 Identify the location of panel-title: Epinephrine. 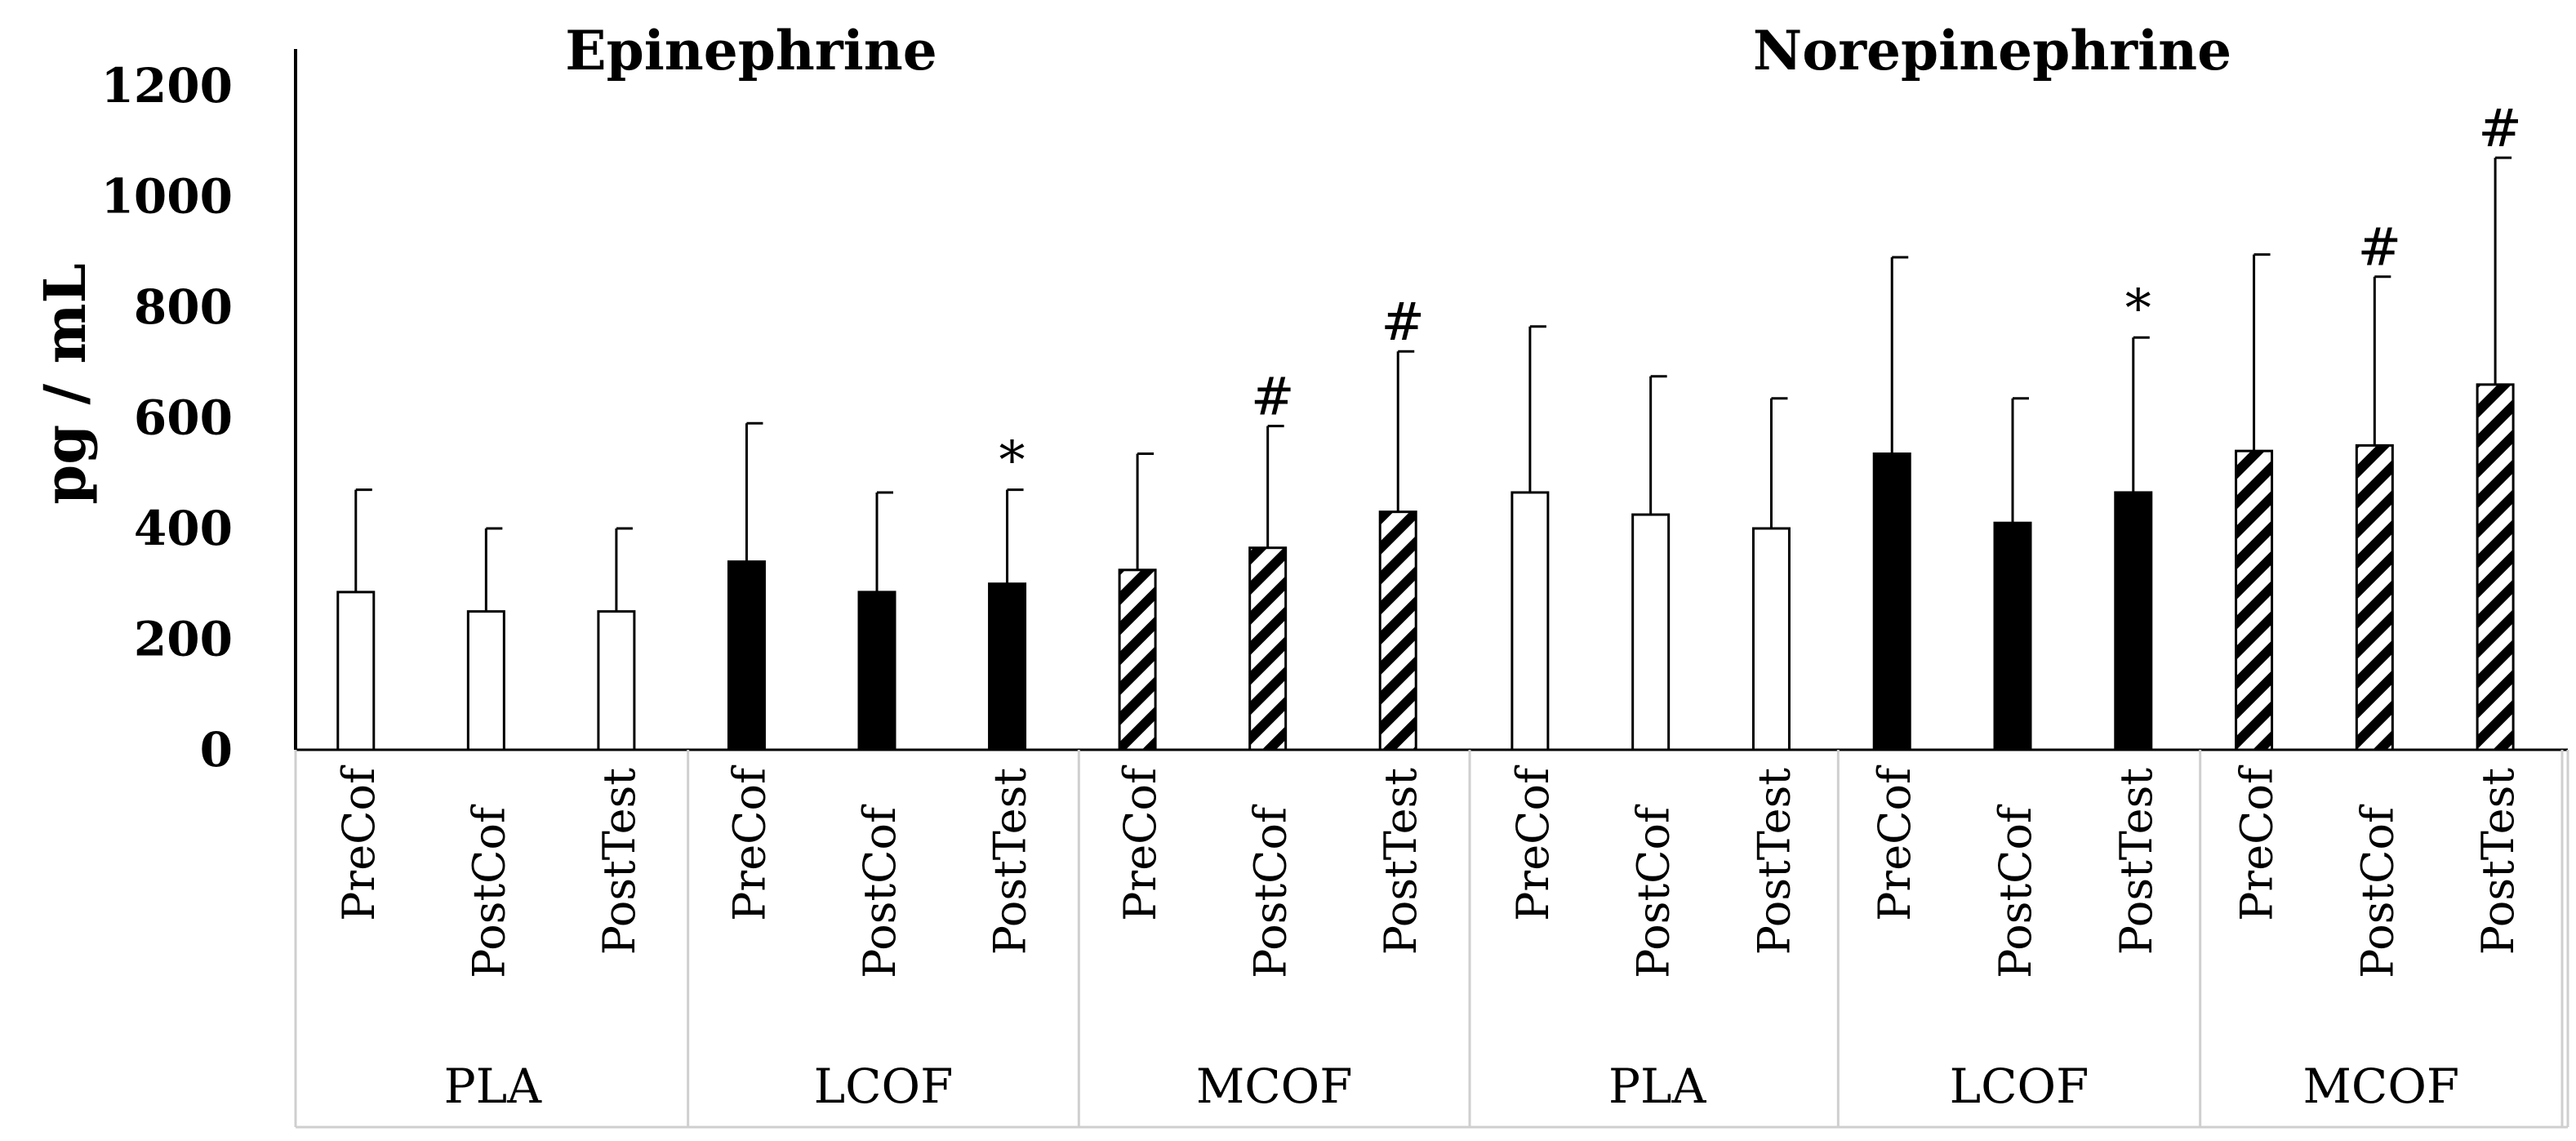
(751, 50).